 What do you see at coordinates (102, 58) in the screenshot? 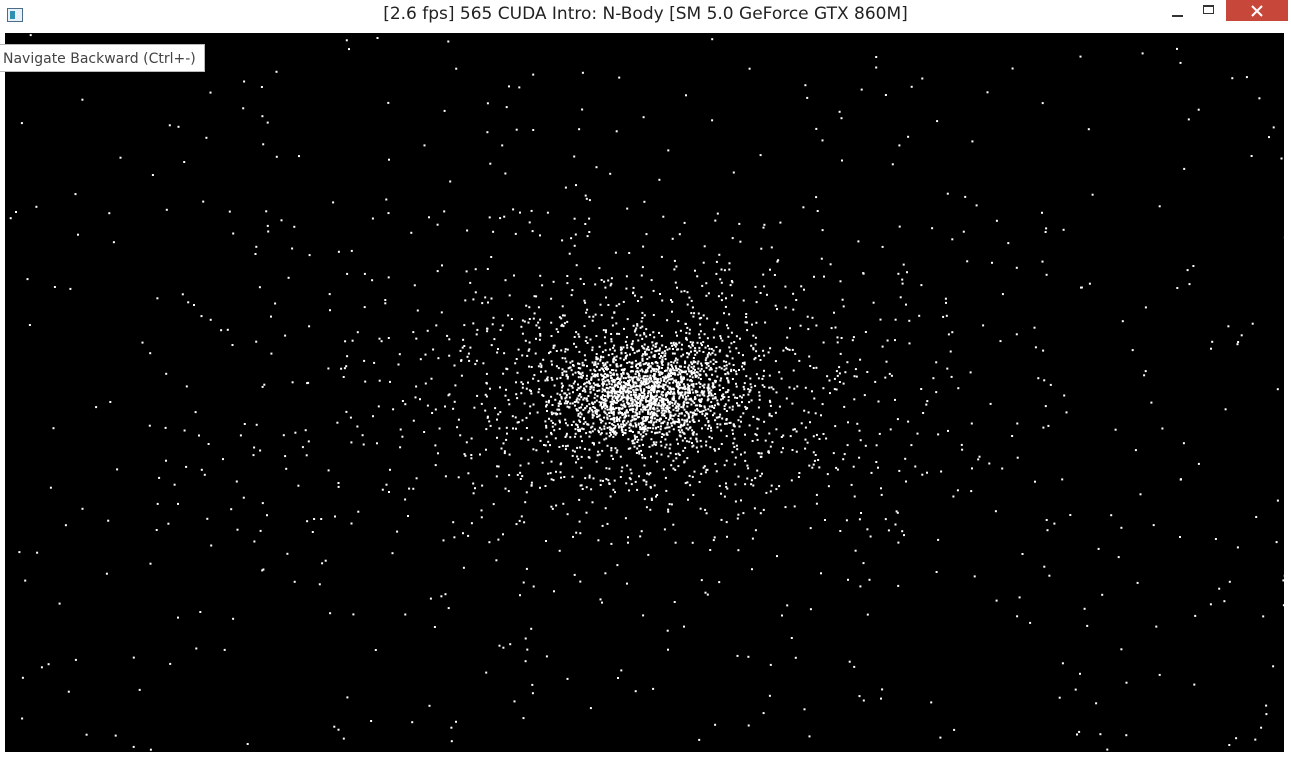
I see `tooltip: Navigate Backward (Ctrl+-)` at bounding box center [102, 58].